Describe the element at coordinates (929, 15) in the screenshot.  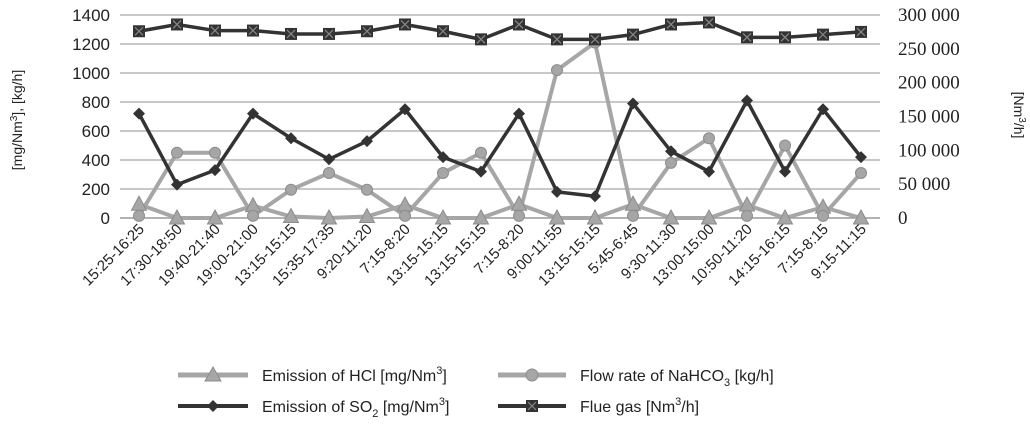
I see `right-tick-label: 300 000` at that location.